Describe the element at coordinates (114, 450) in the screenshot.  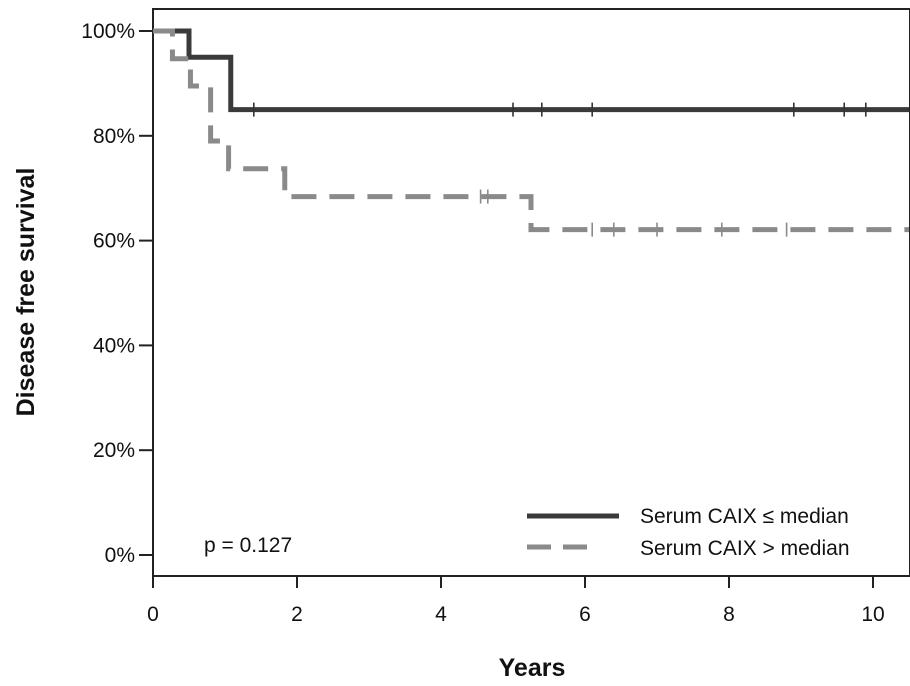
I see `y-tick-label: 20%` at that location.